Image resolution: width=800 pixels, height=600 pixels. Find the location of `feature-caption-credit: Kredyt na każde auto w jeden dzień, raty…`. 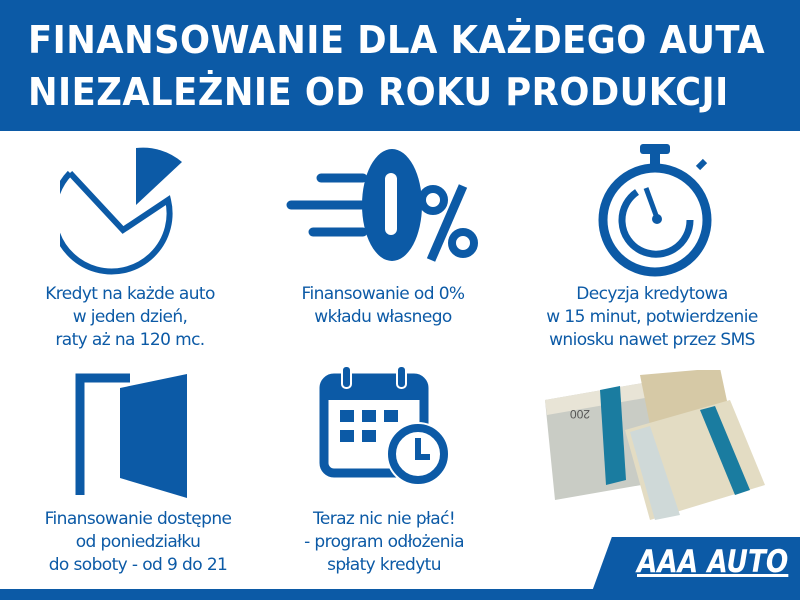

feature-caption-credit: Kredyt na każde auto w jeden dzień, raty… is located at coordinates (130, 317).